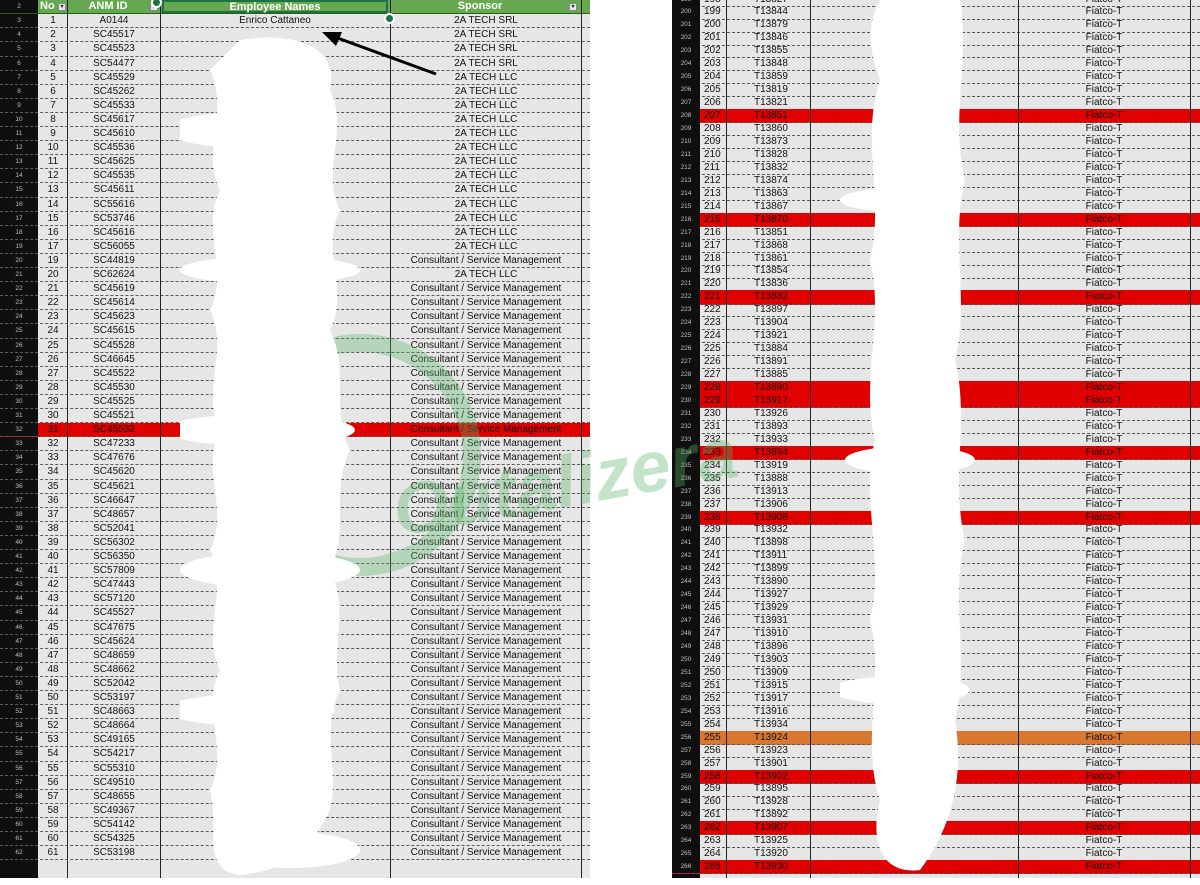  I want to click on anm-id-cell: T13919, so click(771, 465).